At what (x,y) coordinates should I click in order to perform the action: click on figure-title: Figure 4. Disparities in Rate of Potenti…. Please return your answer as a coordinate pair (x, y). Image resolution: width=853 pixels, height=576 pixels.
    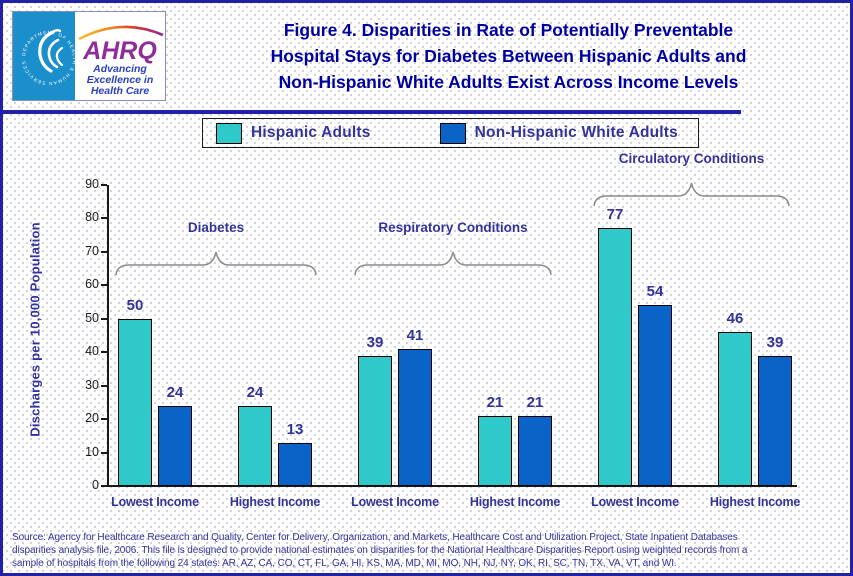
    Looking at the image, I should click on (508, 56).